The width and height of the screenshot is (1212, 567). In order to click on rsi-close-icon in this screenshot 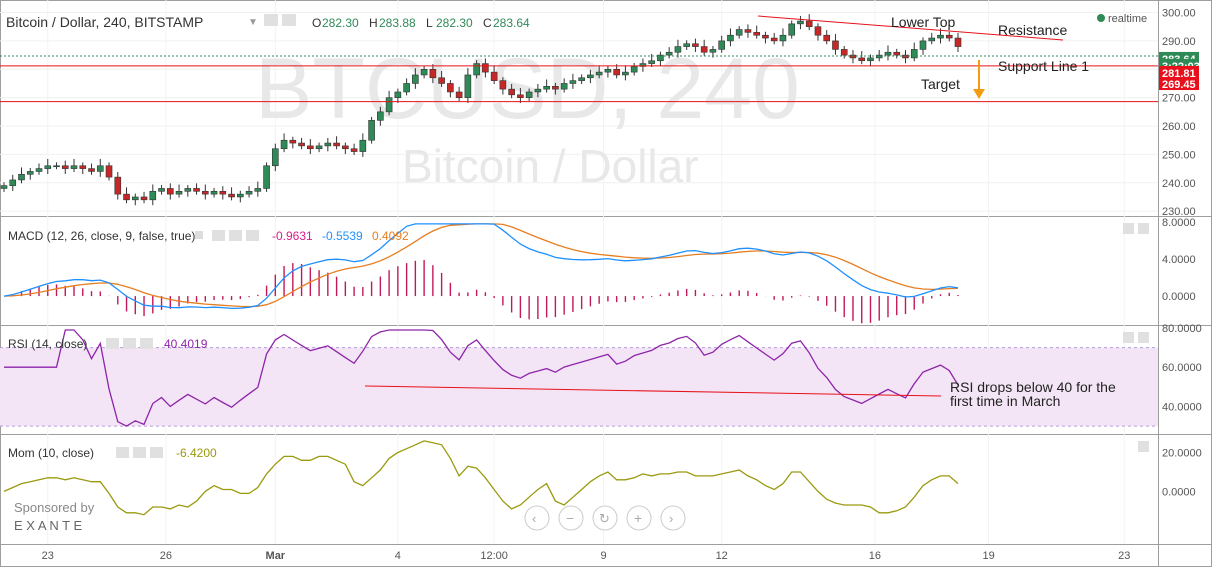, I will do `click(146, 343)`.